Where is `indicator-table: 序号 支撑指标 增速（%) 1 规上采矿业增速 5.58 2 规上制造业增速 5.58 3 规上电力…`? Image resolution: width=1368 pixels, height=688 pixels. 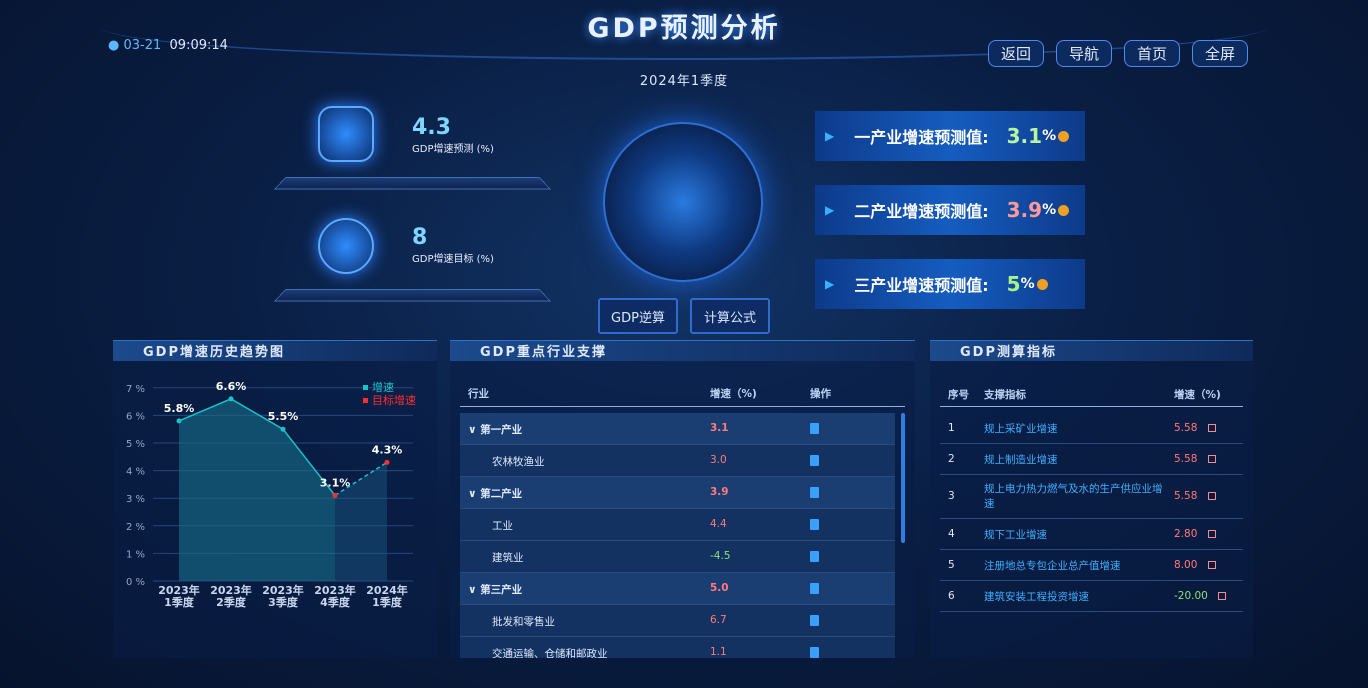 indicator-table: 序号 支撑指标 增速（%) 1 规上采矿业增速 5.58 2 规上制造业增速 5.58 3 规上电力… is located at coordinates (1091, 514).